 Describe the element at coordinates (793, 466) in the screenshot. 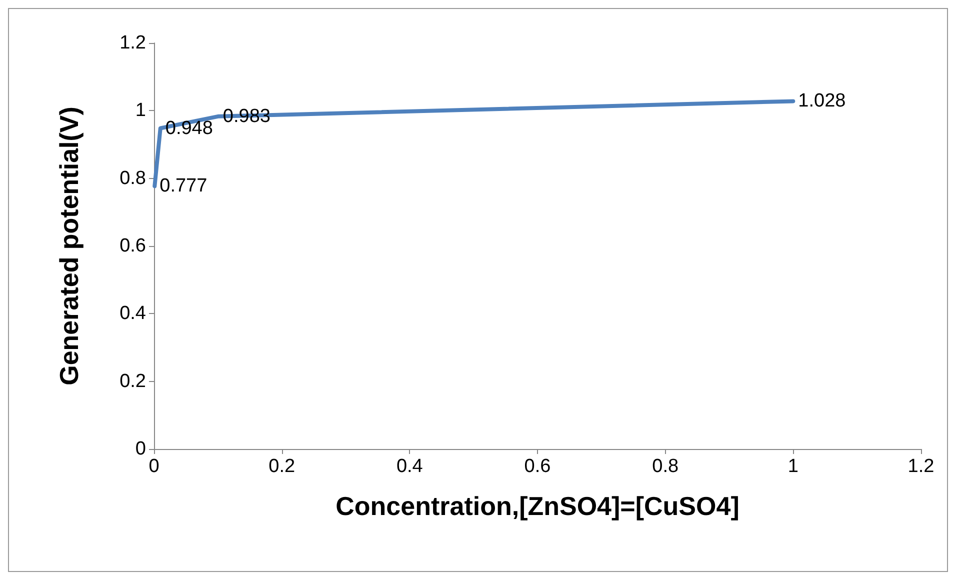

I see `x-tick-label: 1` at that location.